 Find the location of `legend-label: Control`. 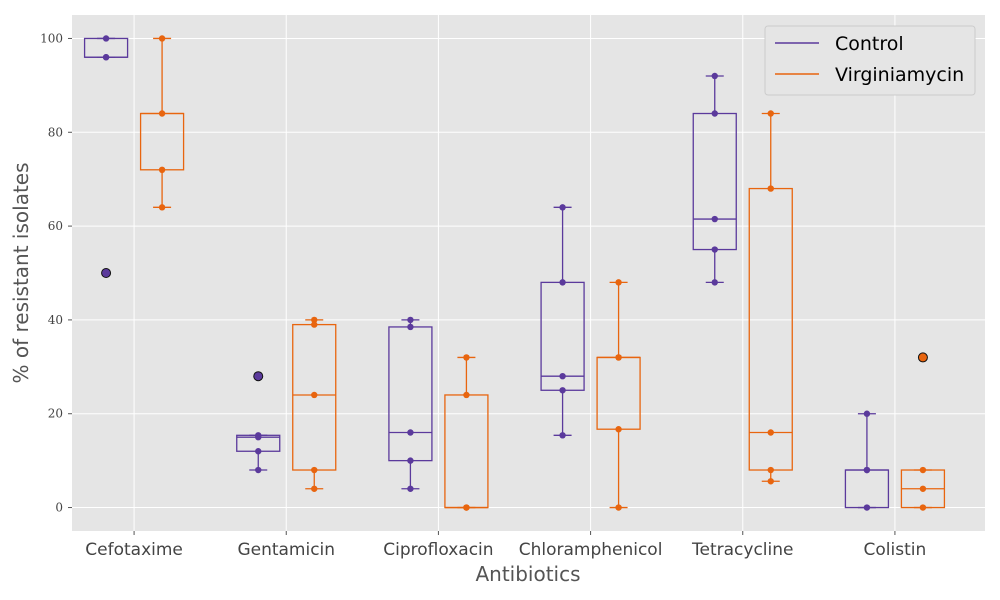

legend-label: Control is located at coordinates (869, 44).